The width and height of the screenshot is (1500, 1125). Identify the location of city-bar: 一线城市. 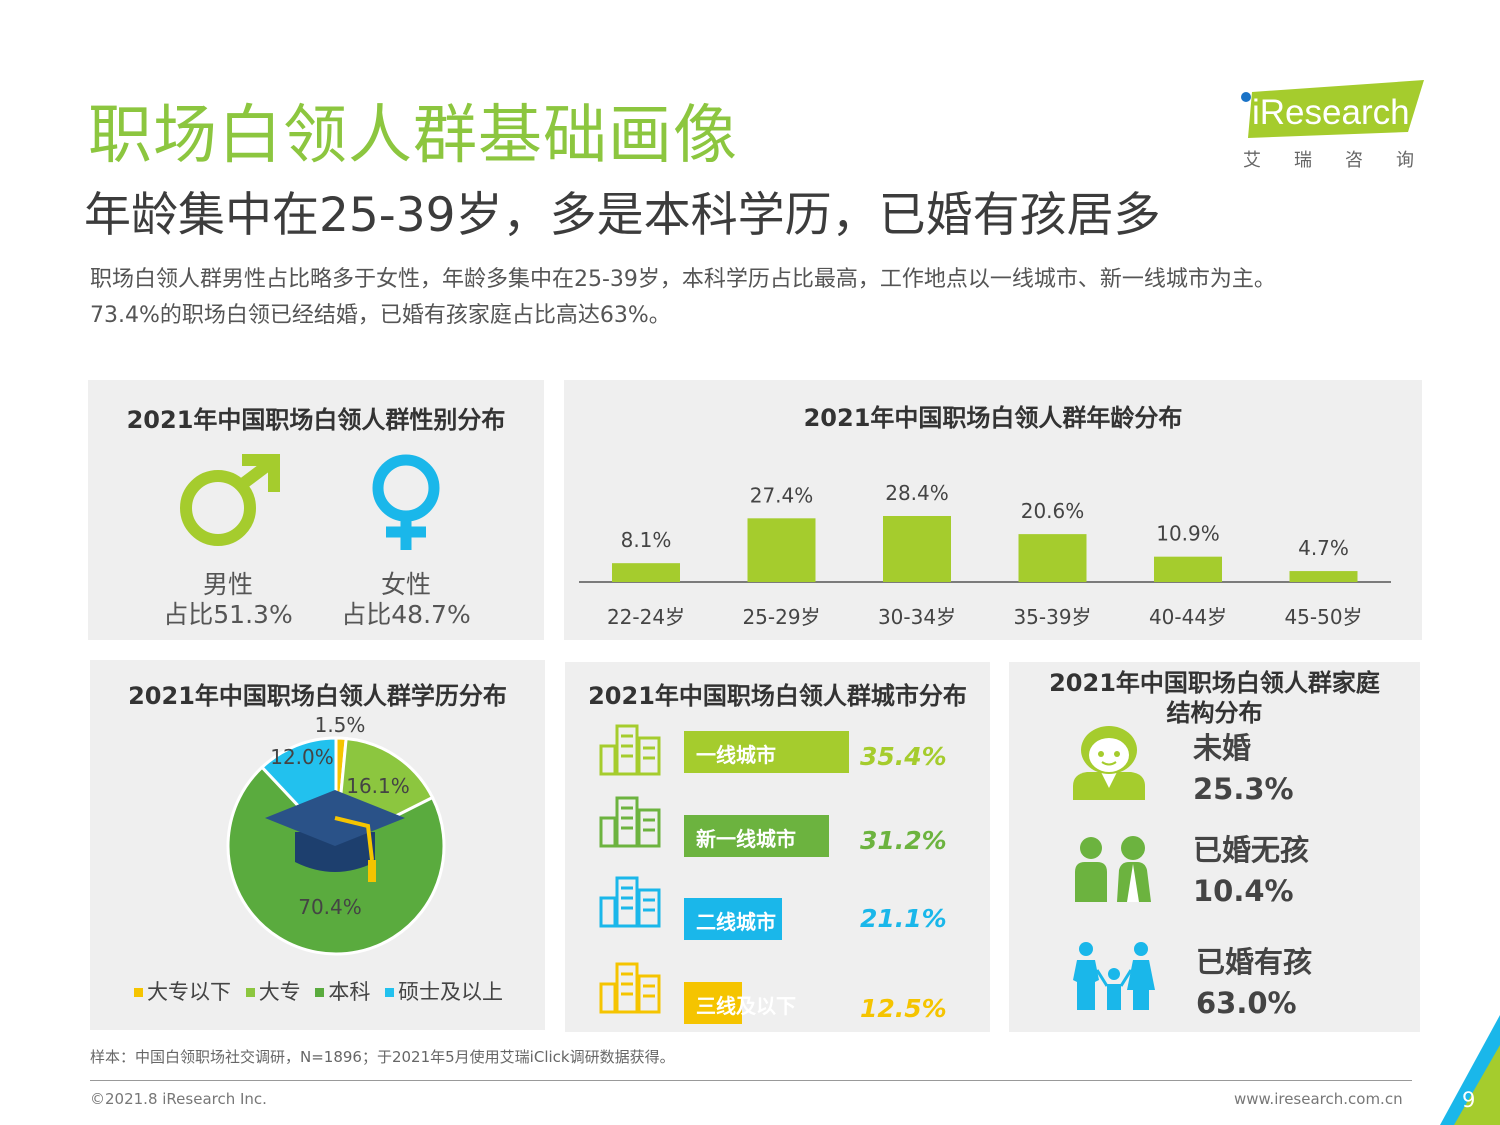
(766, 752).